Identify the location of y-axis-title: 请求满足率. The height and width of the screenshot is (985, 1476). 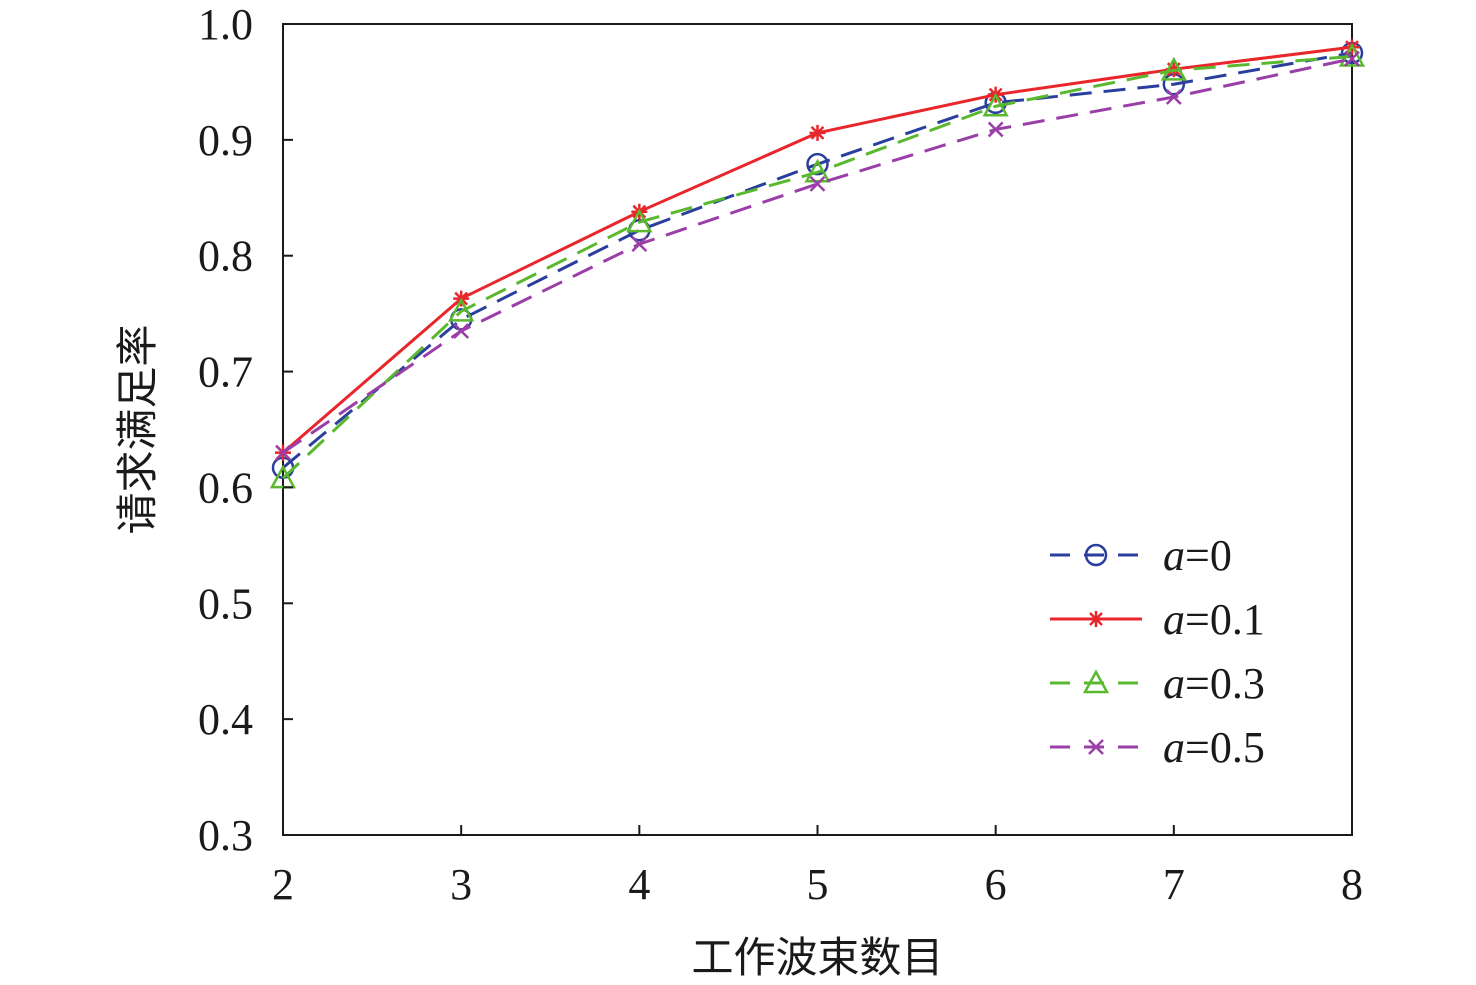
(137, 429).